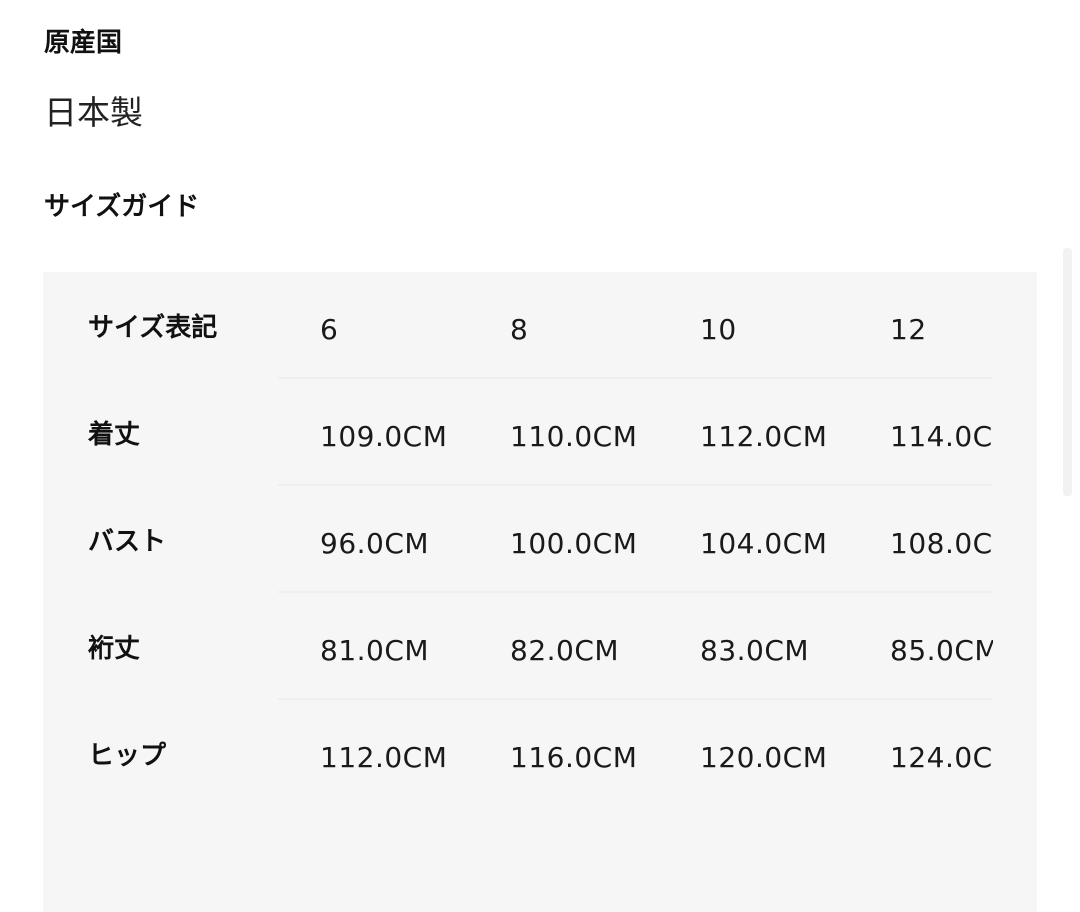 The height and width of the screenshot is (912, 1080). What do you see at coordinates (941, 543) in the screenshot?
I see `table-cell: 108.0CM` at bounding box center [941, 543].